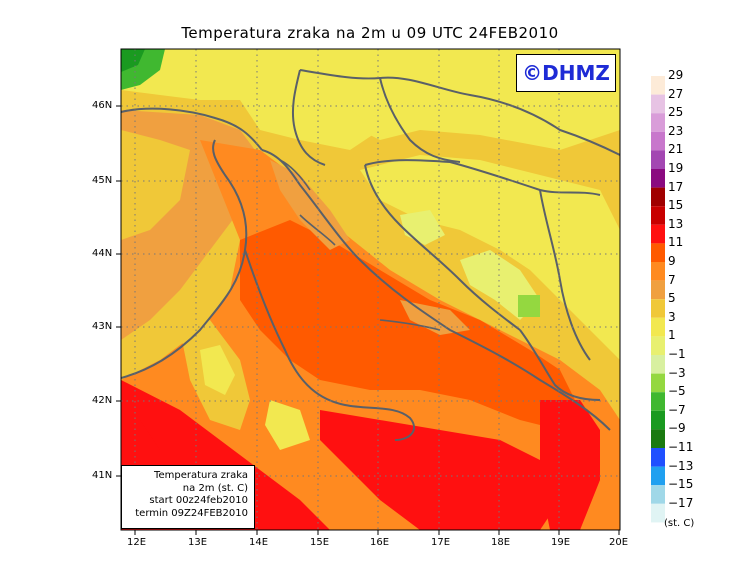  Describe the element at coordinates (191, 513) in the screenshot. I see `info-line-4: termin 09Z24FEB2010` at that location.